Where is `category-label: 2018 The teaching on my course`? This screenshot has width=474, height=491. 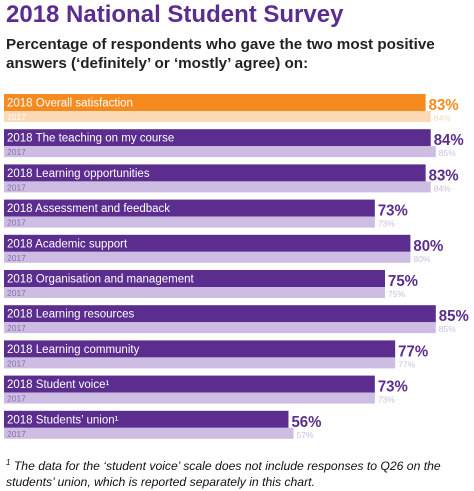 category-label: 2018 The teaching on my course is located at coordinates (90, 139).